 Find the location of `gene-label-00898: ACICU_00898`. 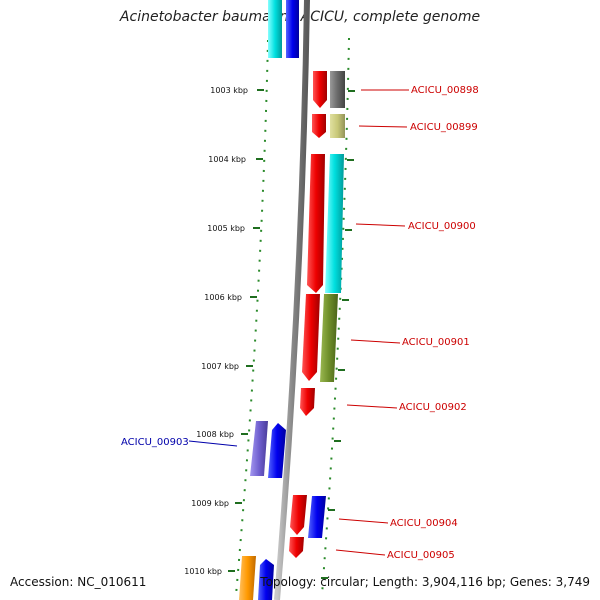

gene-label-00898: ACICU_00898 is located at coordinates (445, 90).